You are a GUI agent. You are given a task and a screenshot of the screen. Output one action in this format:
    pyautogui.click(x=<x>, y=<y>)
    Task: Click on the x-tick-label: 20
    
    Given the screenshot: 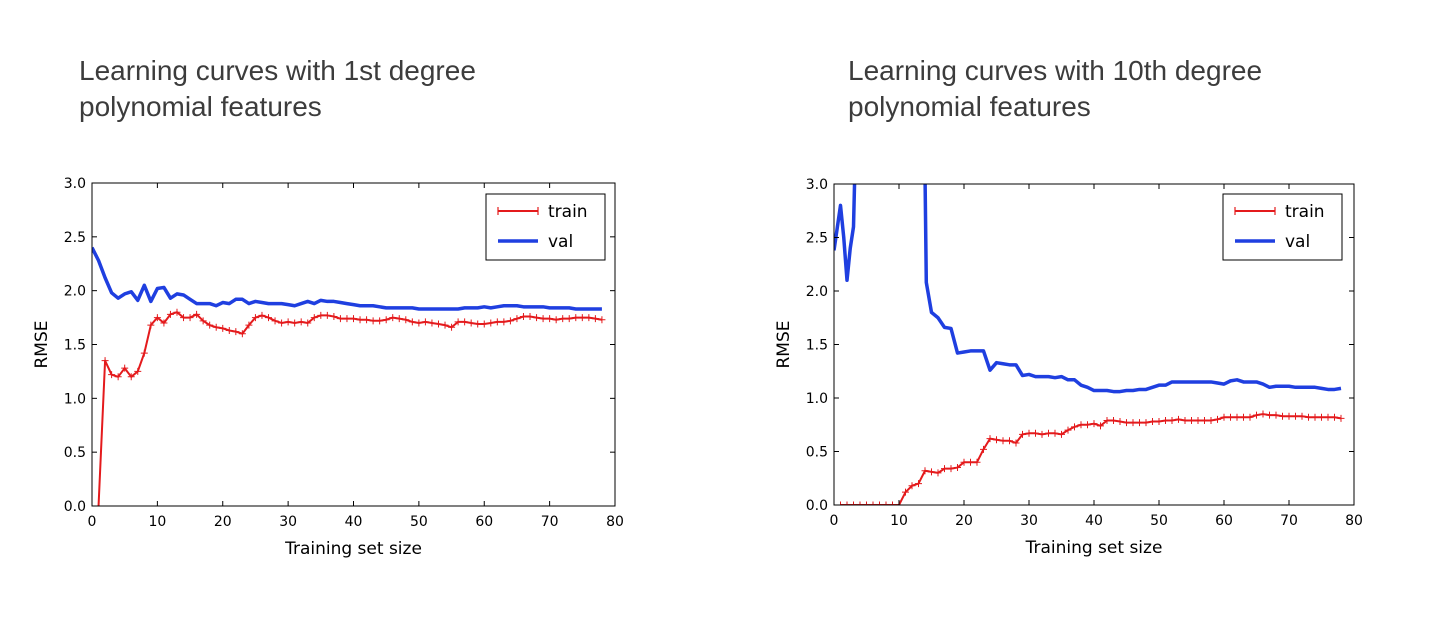 What is the action you would take?
    pyautogui.click(x=223, y=522)
    